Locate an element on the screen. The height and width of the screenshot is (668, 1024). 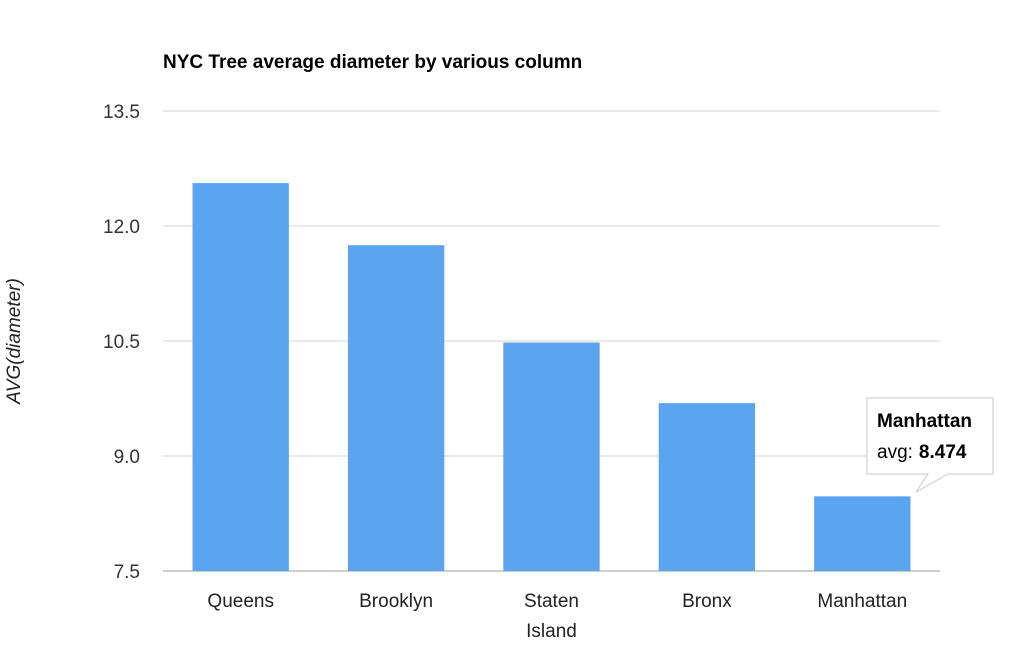
y-tick-label: 13.5 is located at coordinates (121, 112).